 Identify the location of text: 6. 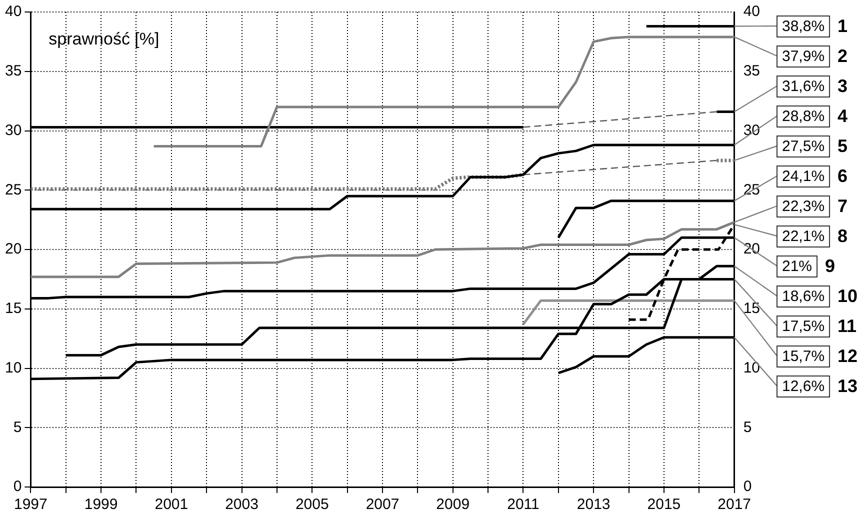
(843, 176).